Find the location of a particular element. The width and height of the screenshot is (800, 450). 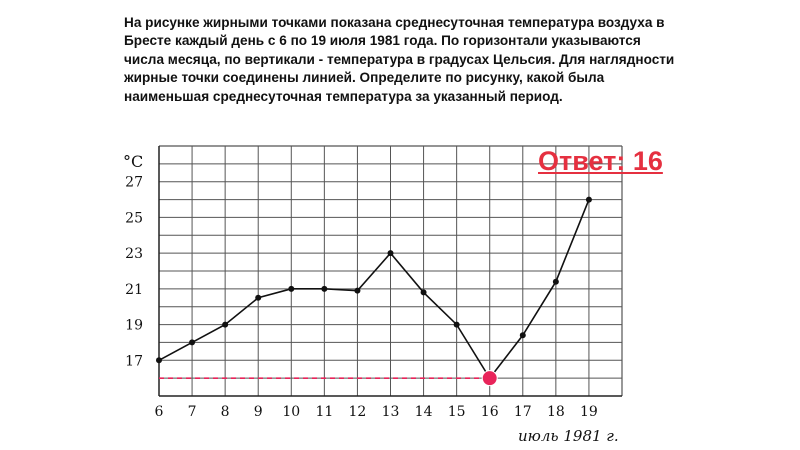

y-tick-label: 17 is located at coordinates (134, 361).